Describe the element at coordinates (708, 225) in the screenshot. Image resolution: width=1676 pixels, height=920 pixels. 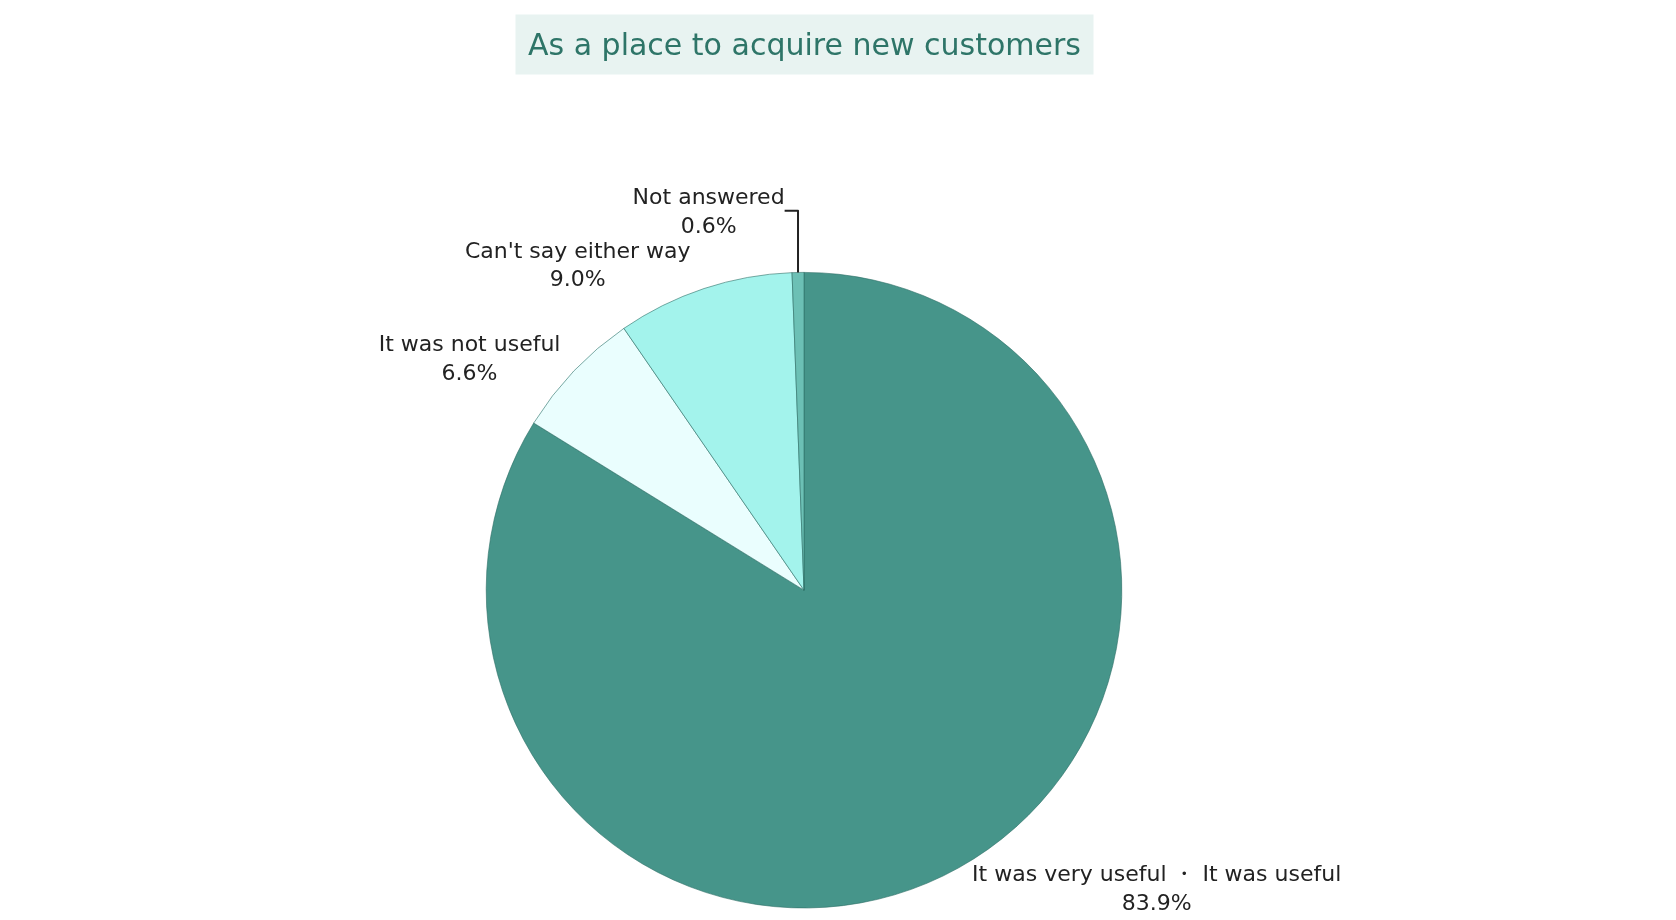
I see `data-label: 0.6%` at that location.